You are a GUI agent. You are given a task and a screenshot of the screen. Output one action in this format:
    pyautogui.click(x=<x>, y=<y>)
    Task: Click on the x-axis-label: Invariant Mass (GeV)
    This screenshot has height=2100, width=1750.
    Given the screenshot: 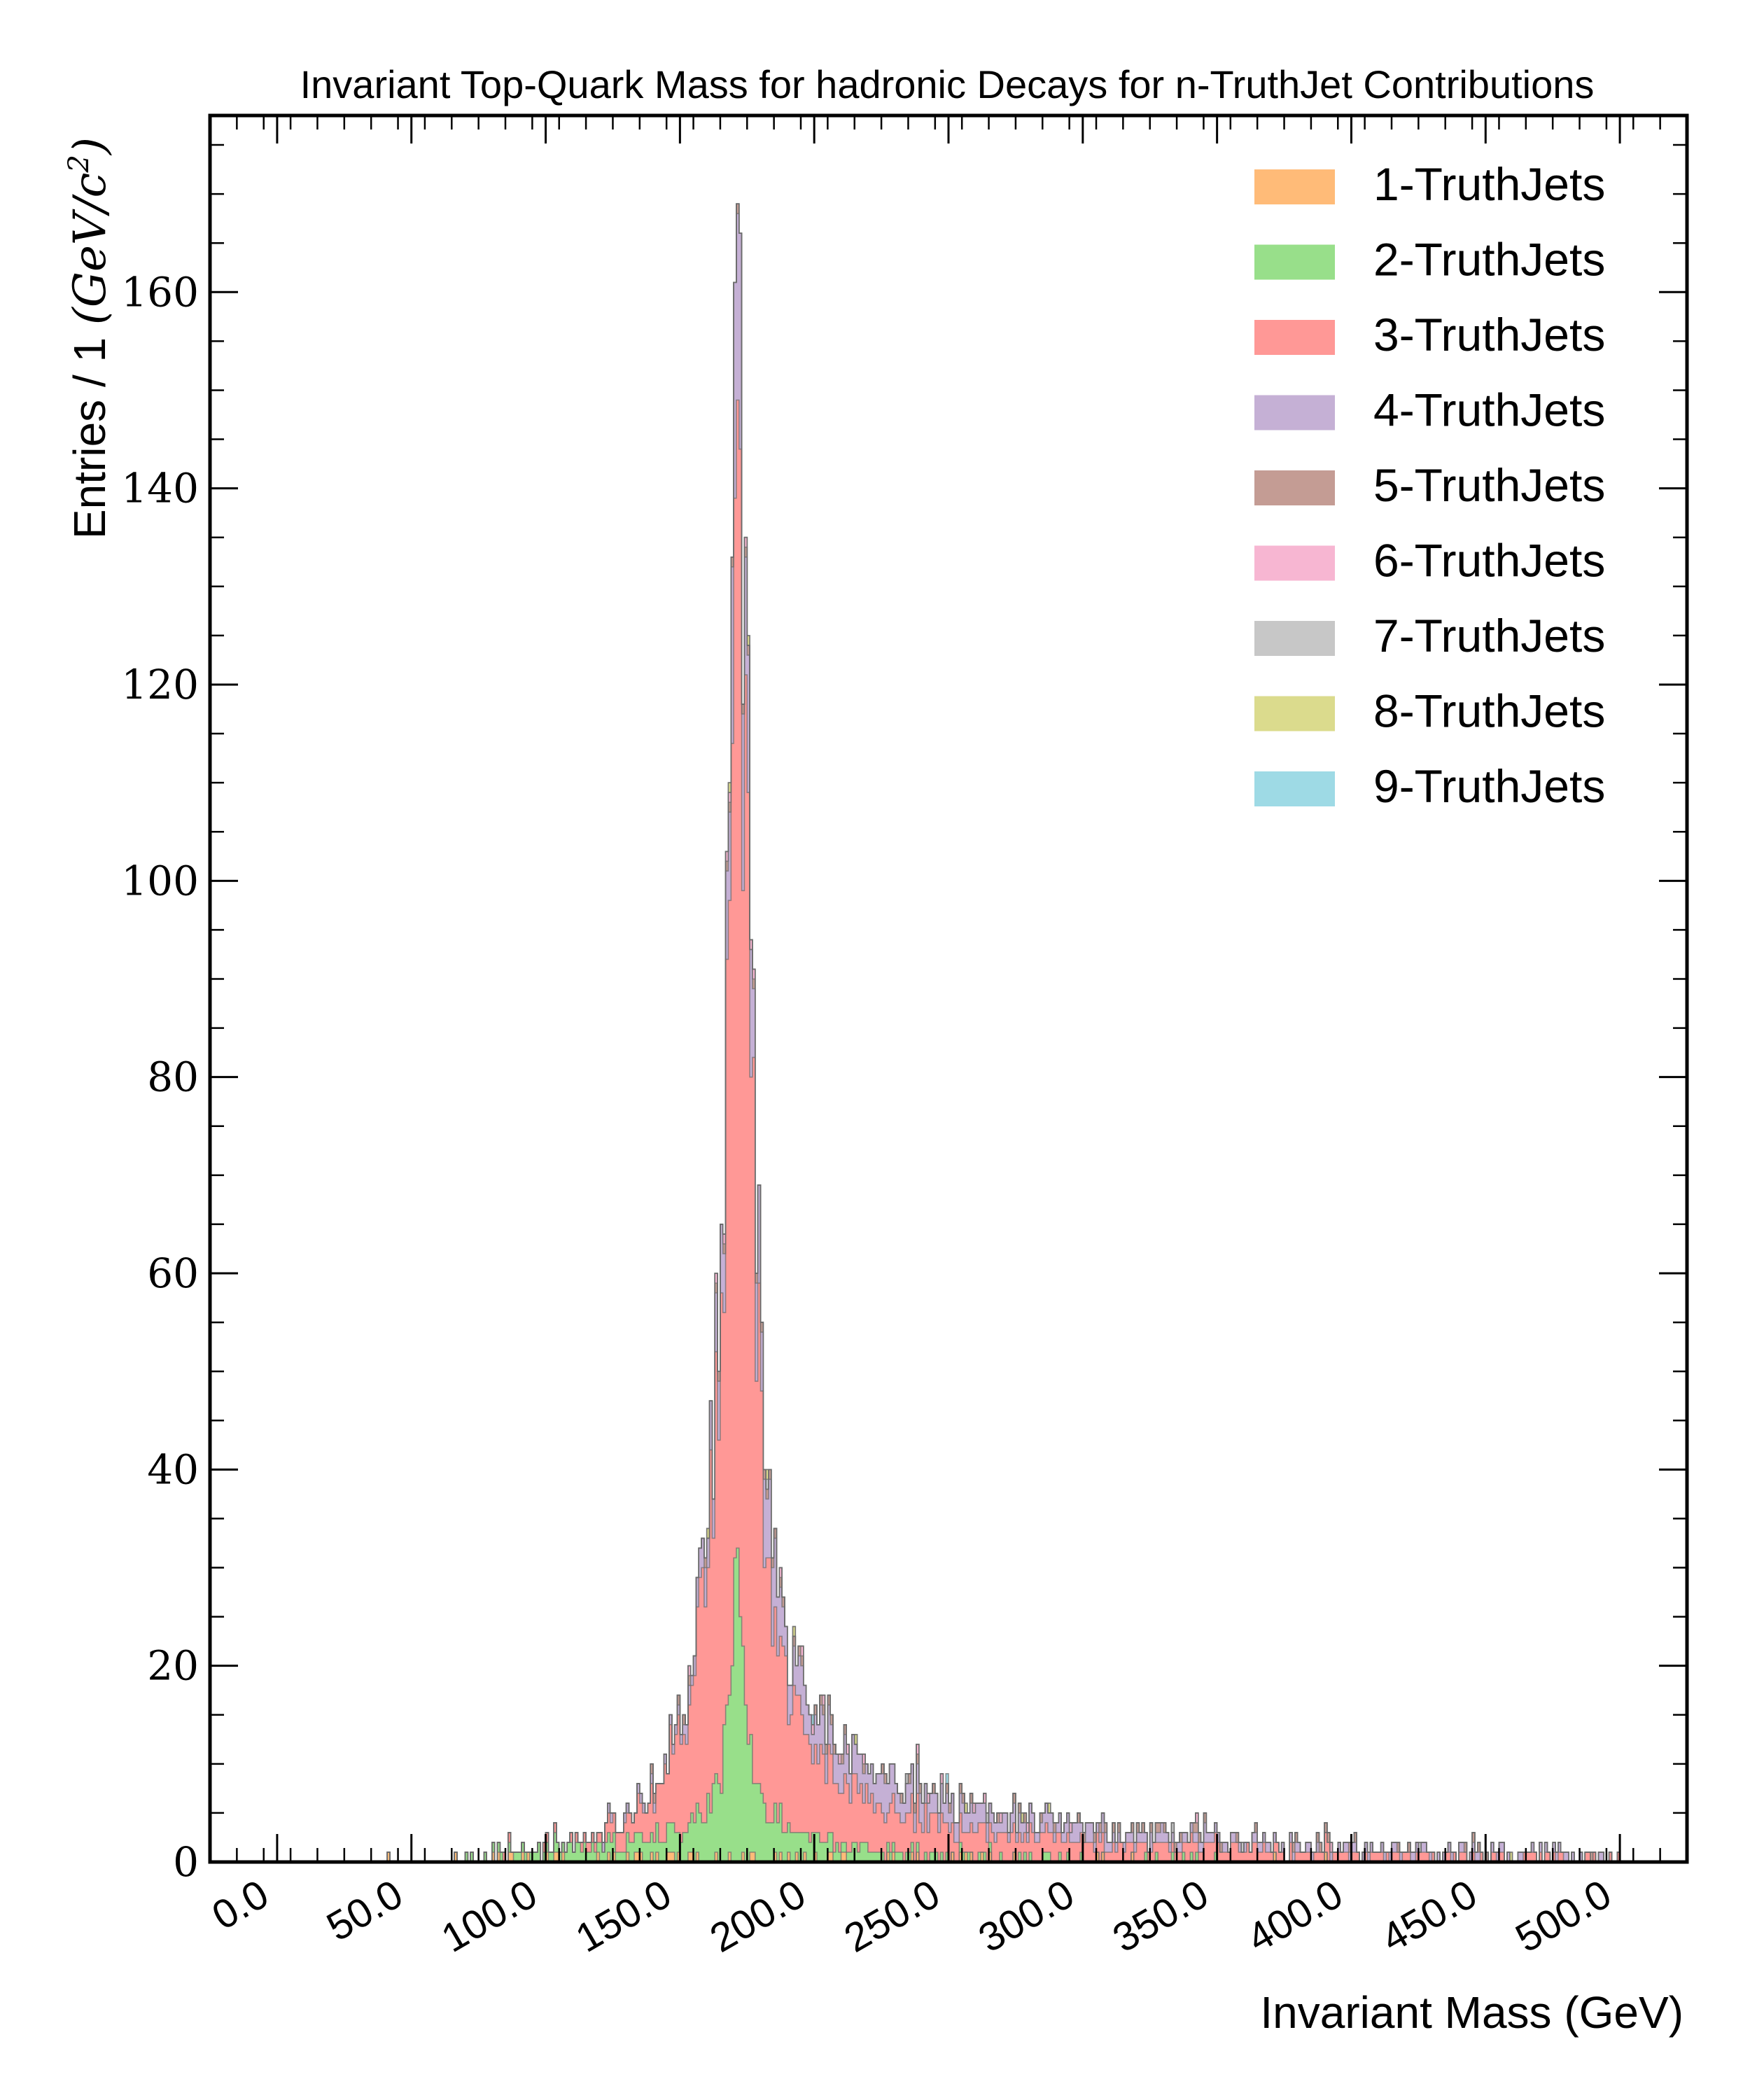 What is the action you would take?
    pyautogui.click(x=1472, y=2012)
    